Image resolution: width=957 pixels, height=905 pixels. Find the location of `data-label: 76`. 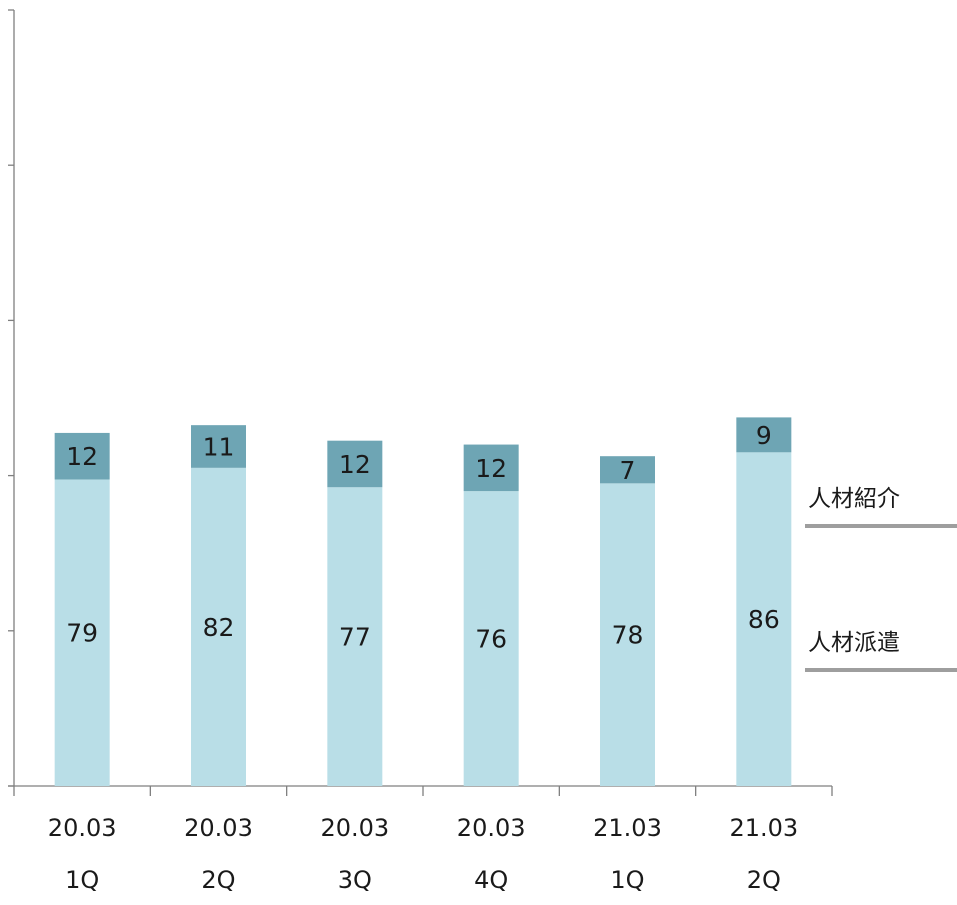

data-label: 76 is located at coordinates (491, 639).